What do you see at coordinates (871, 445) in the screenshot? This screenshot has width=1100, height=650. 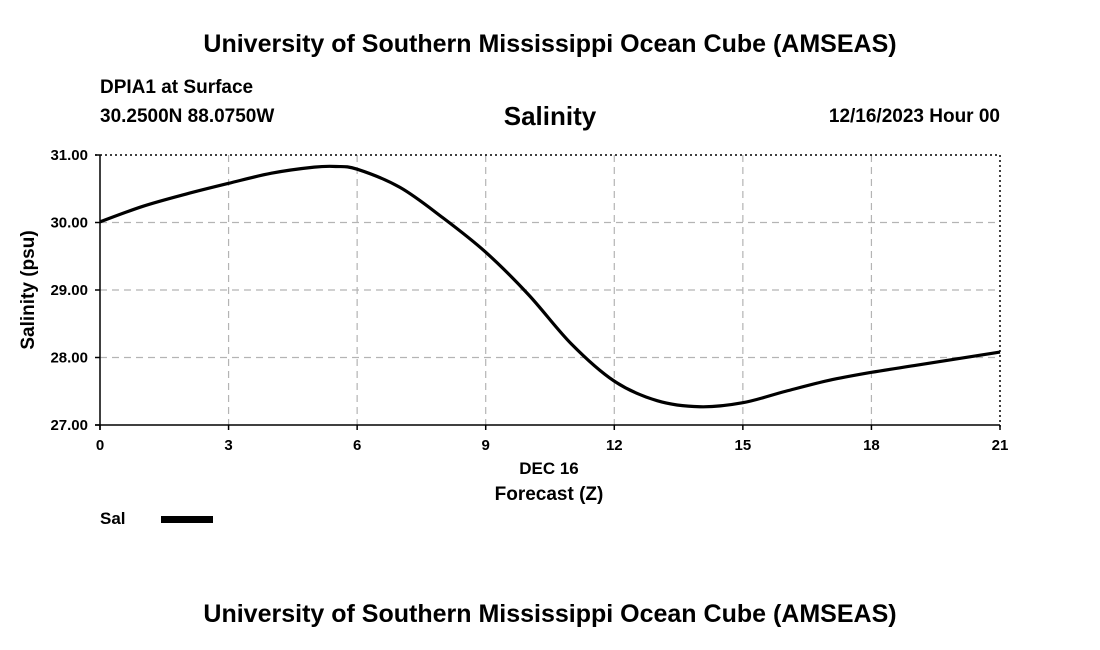 I see `x-tick-label: 18` at bounding box center [871, 445].